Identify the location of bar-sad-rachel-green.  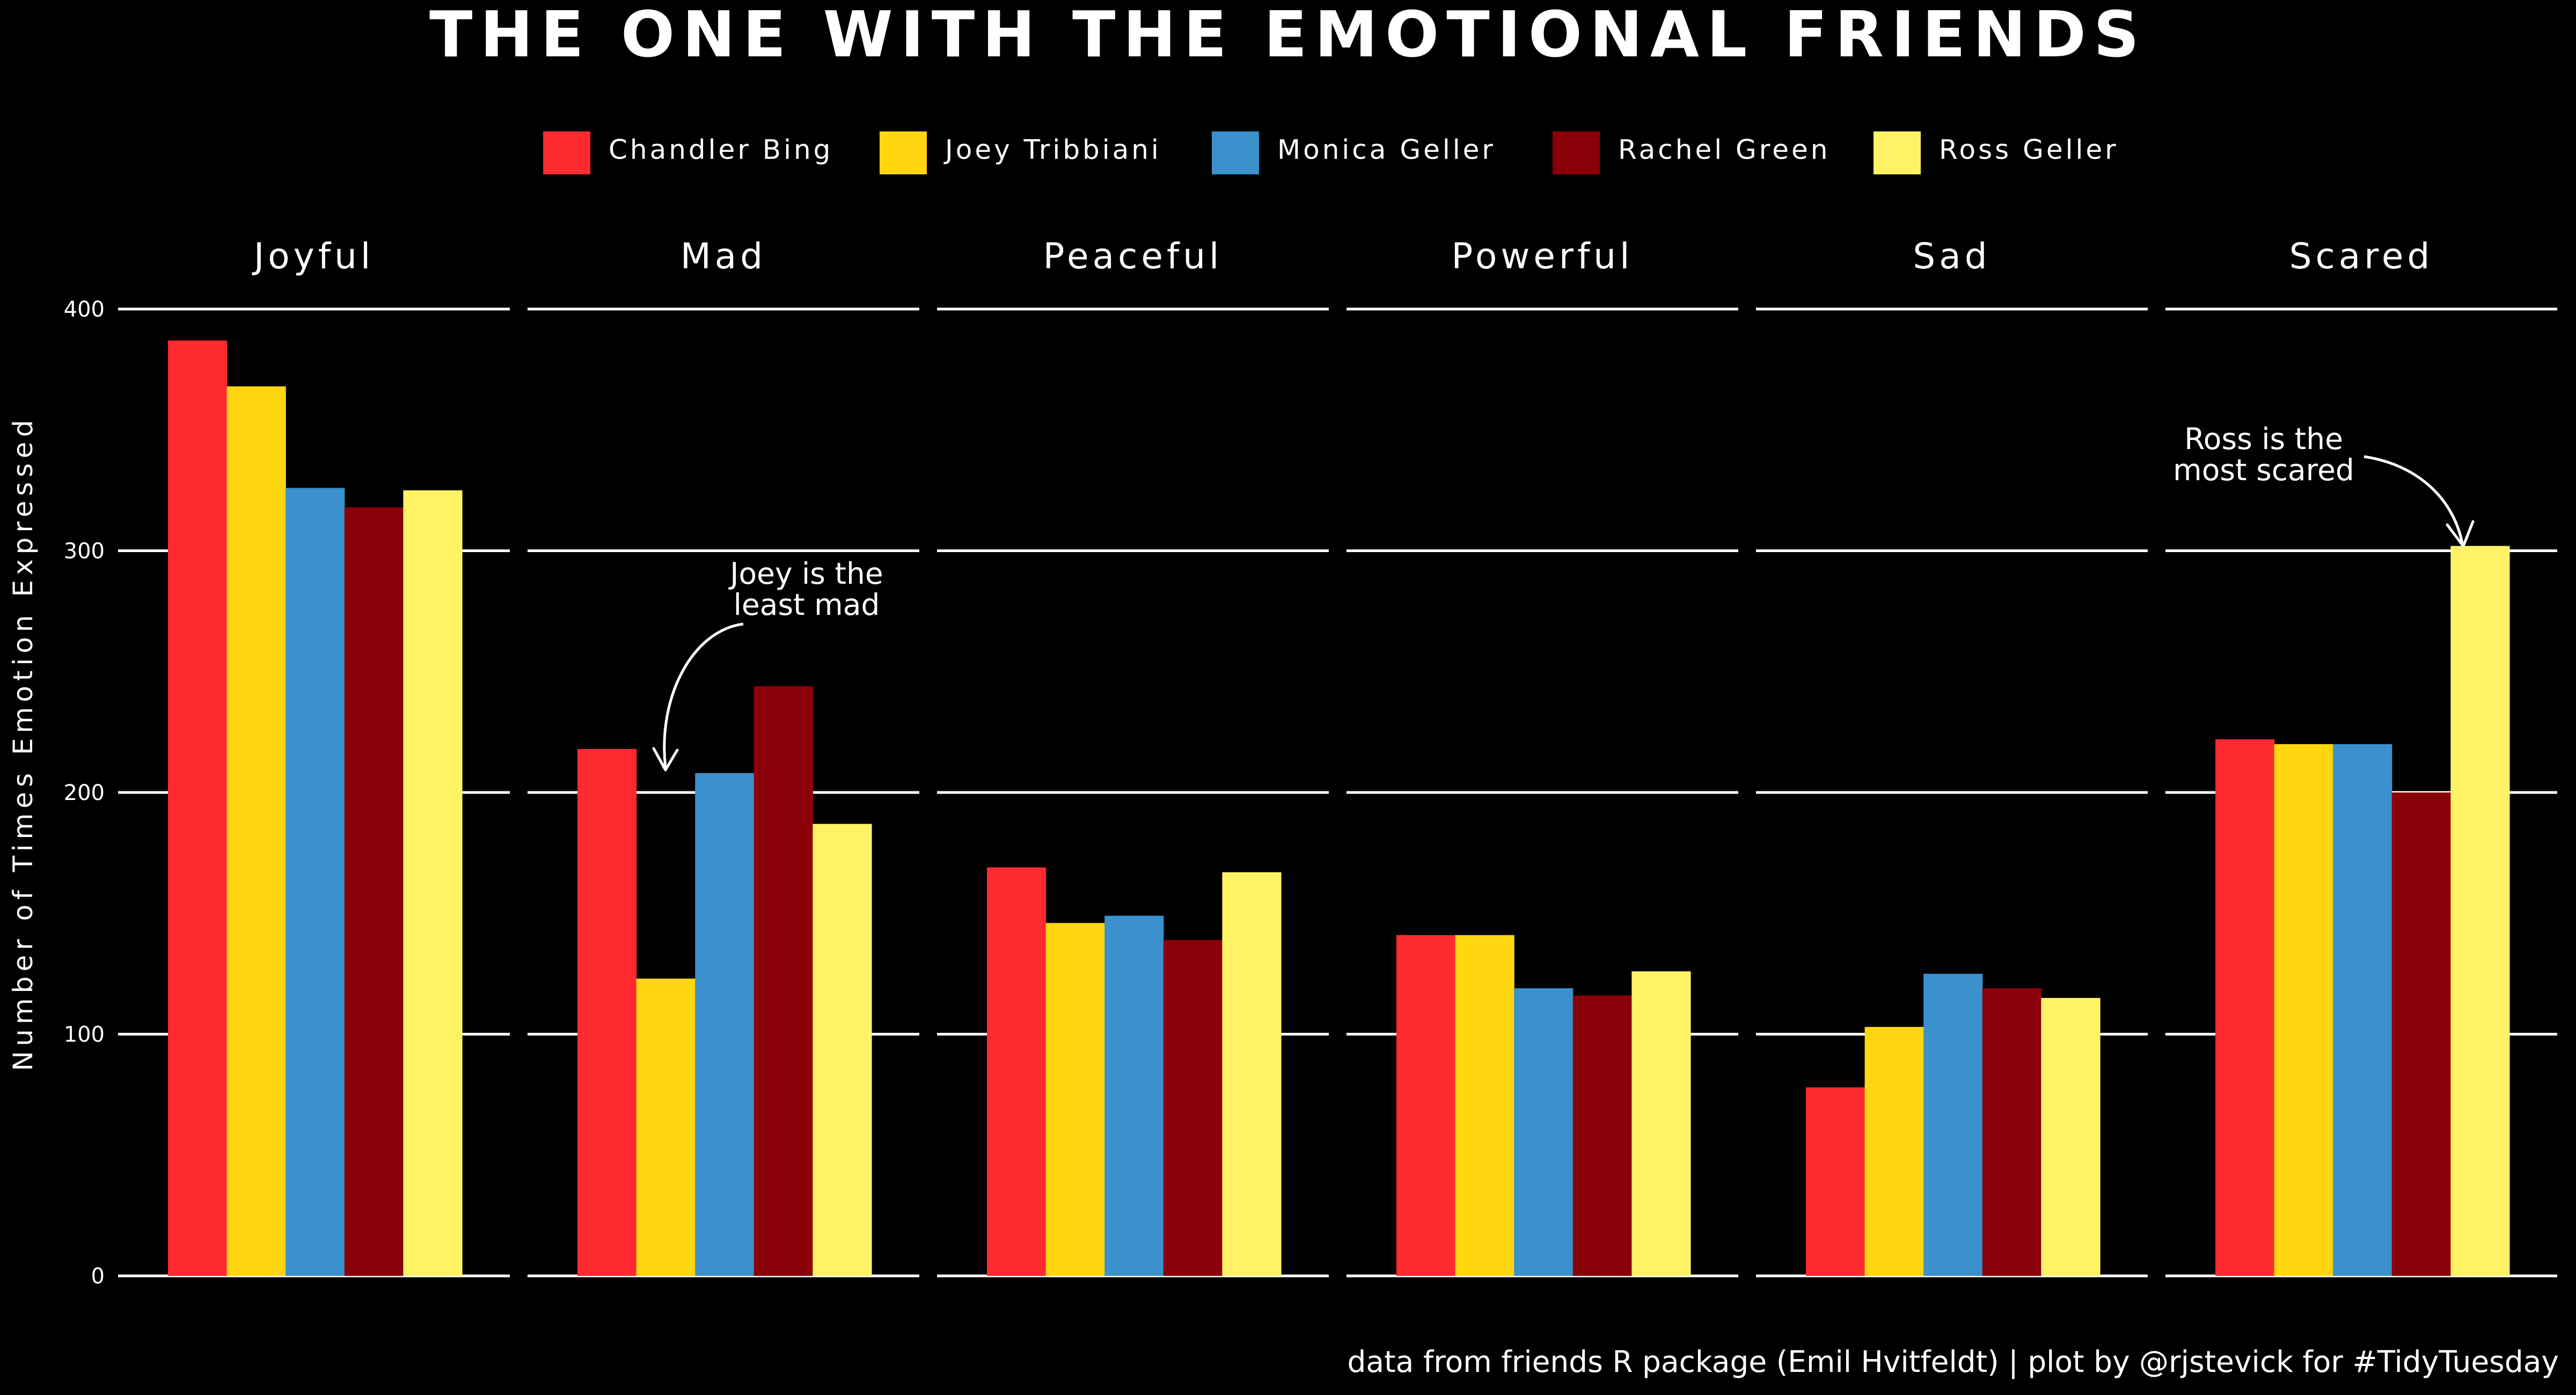
(2011, 1132).